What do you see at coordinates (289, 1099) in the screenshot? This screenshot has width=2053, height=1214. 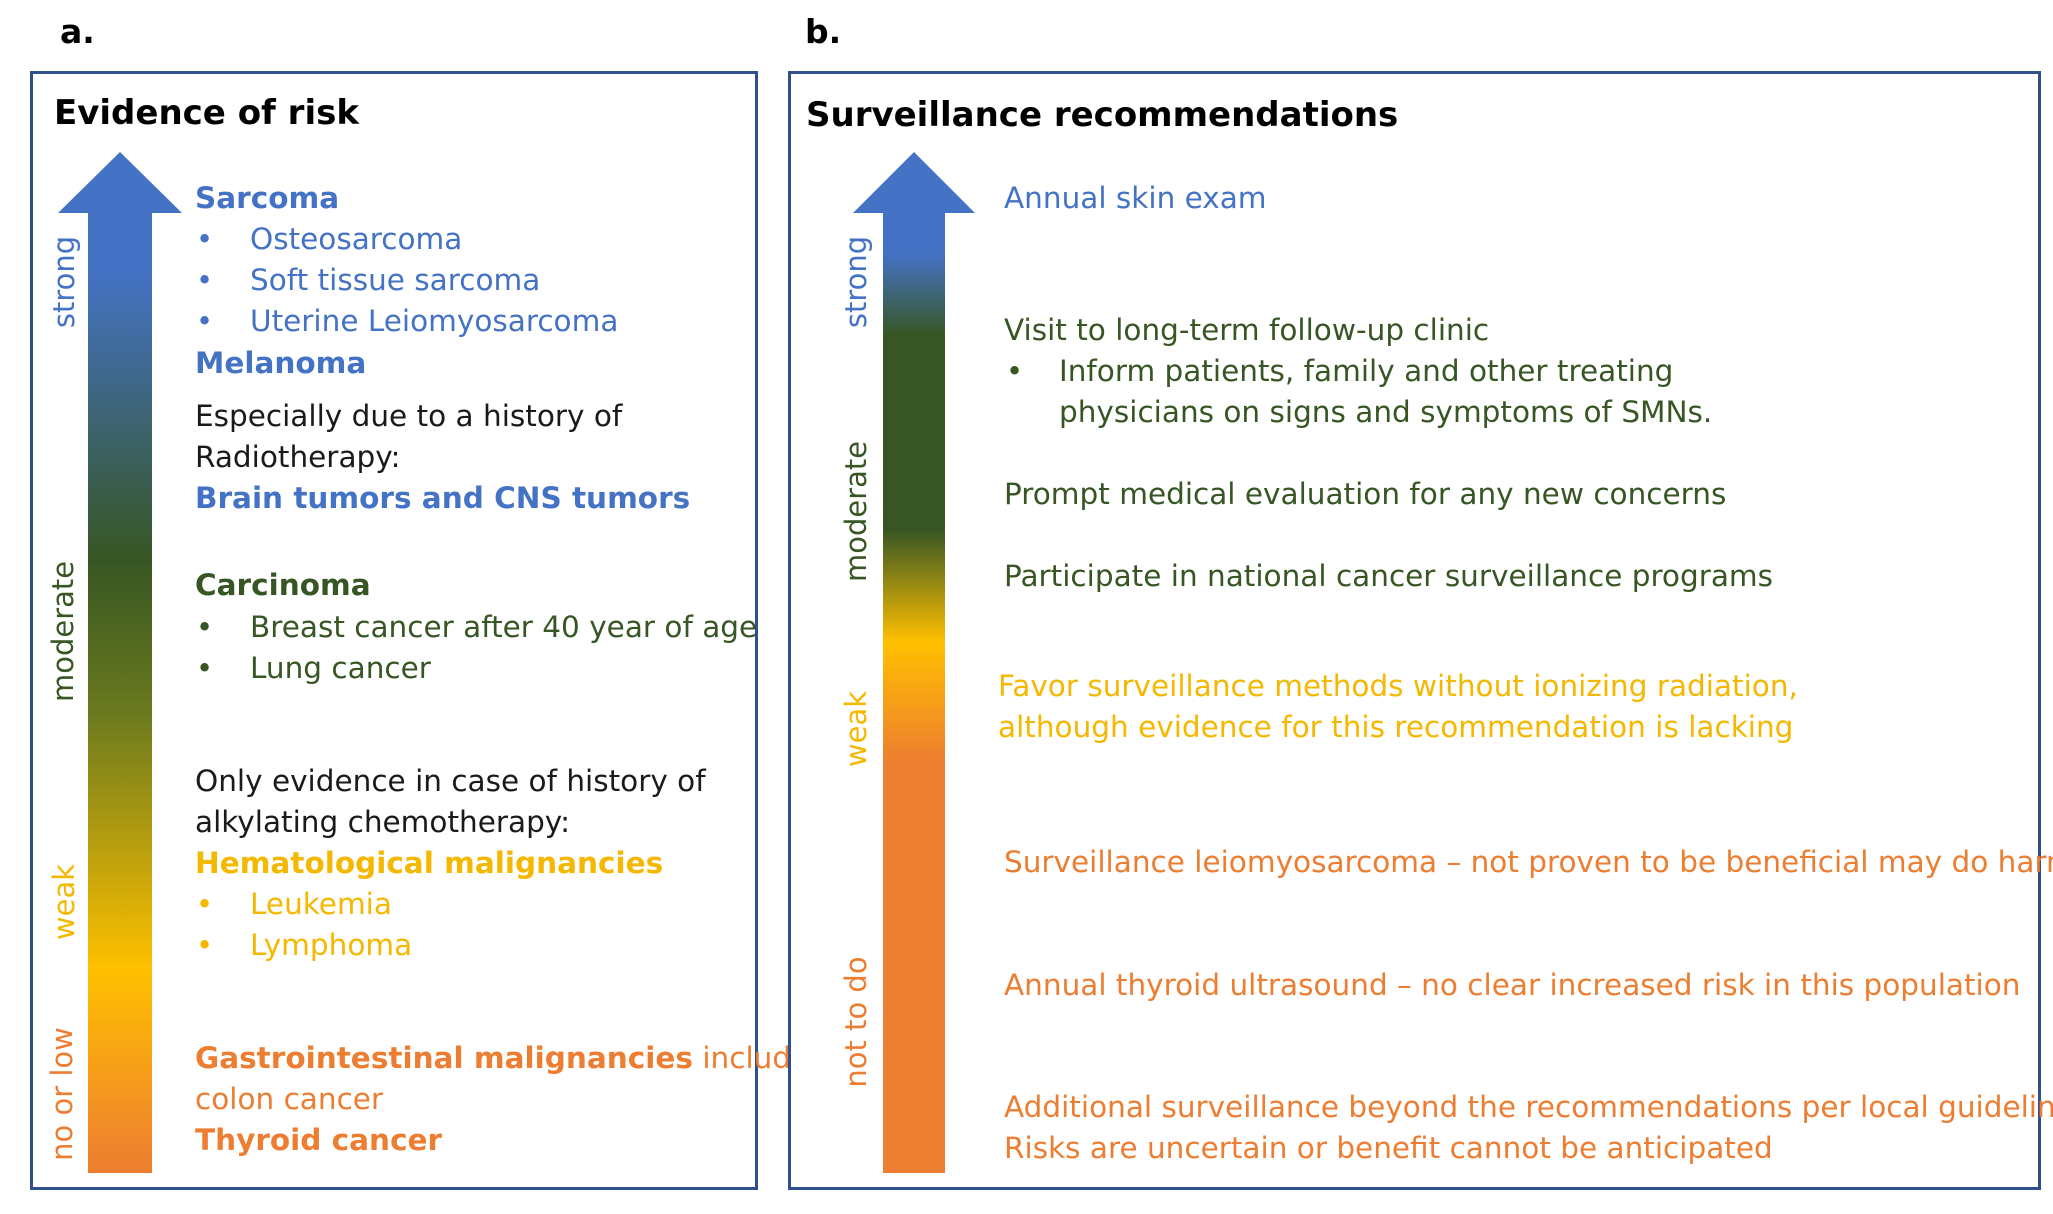 I see `colon-cancer-text: colon cancer` at bounding box center [289, 1099].